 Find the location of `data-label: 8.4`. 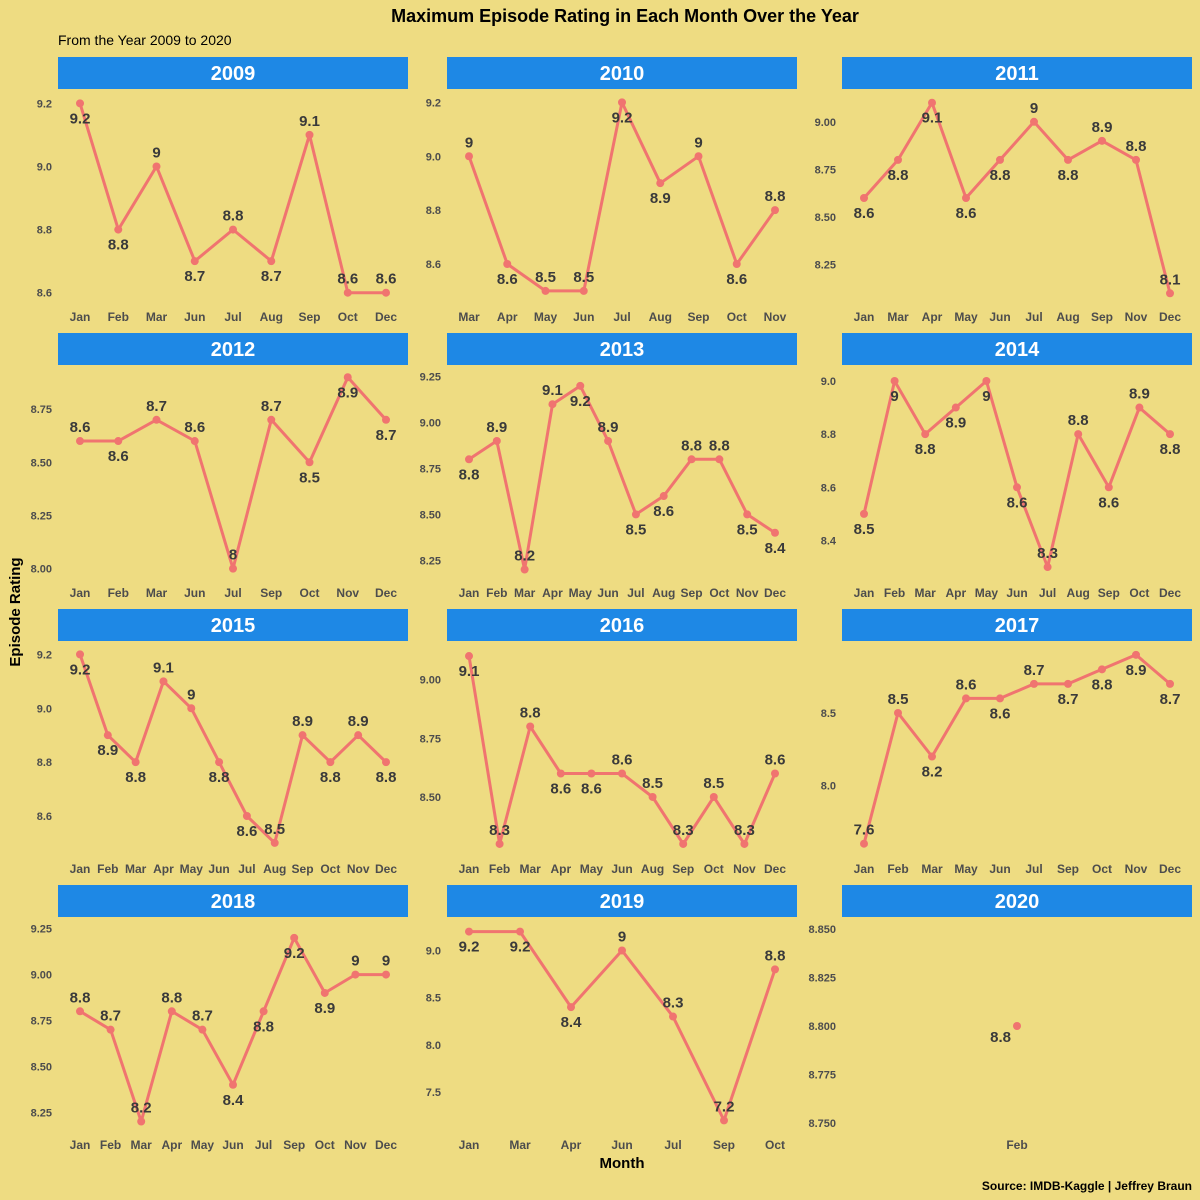

data-label: 8.4 is located at coordinates (234, 1100).